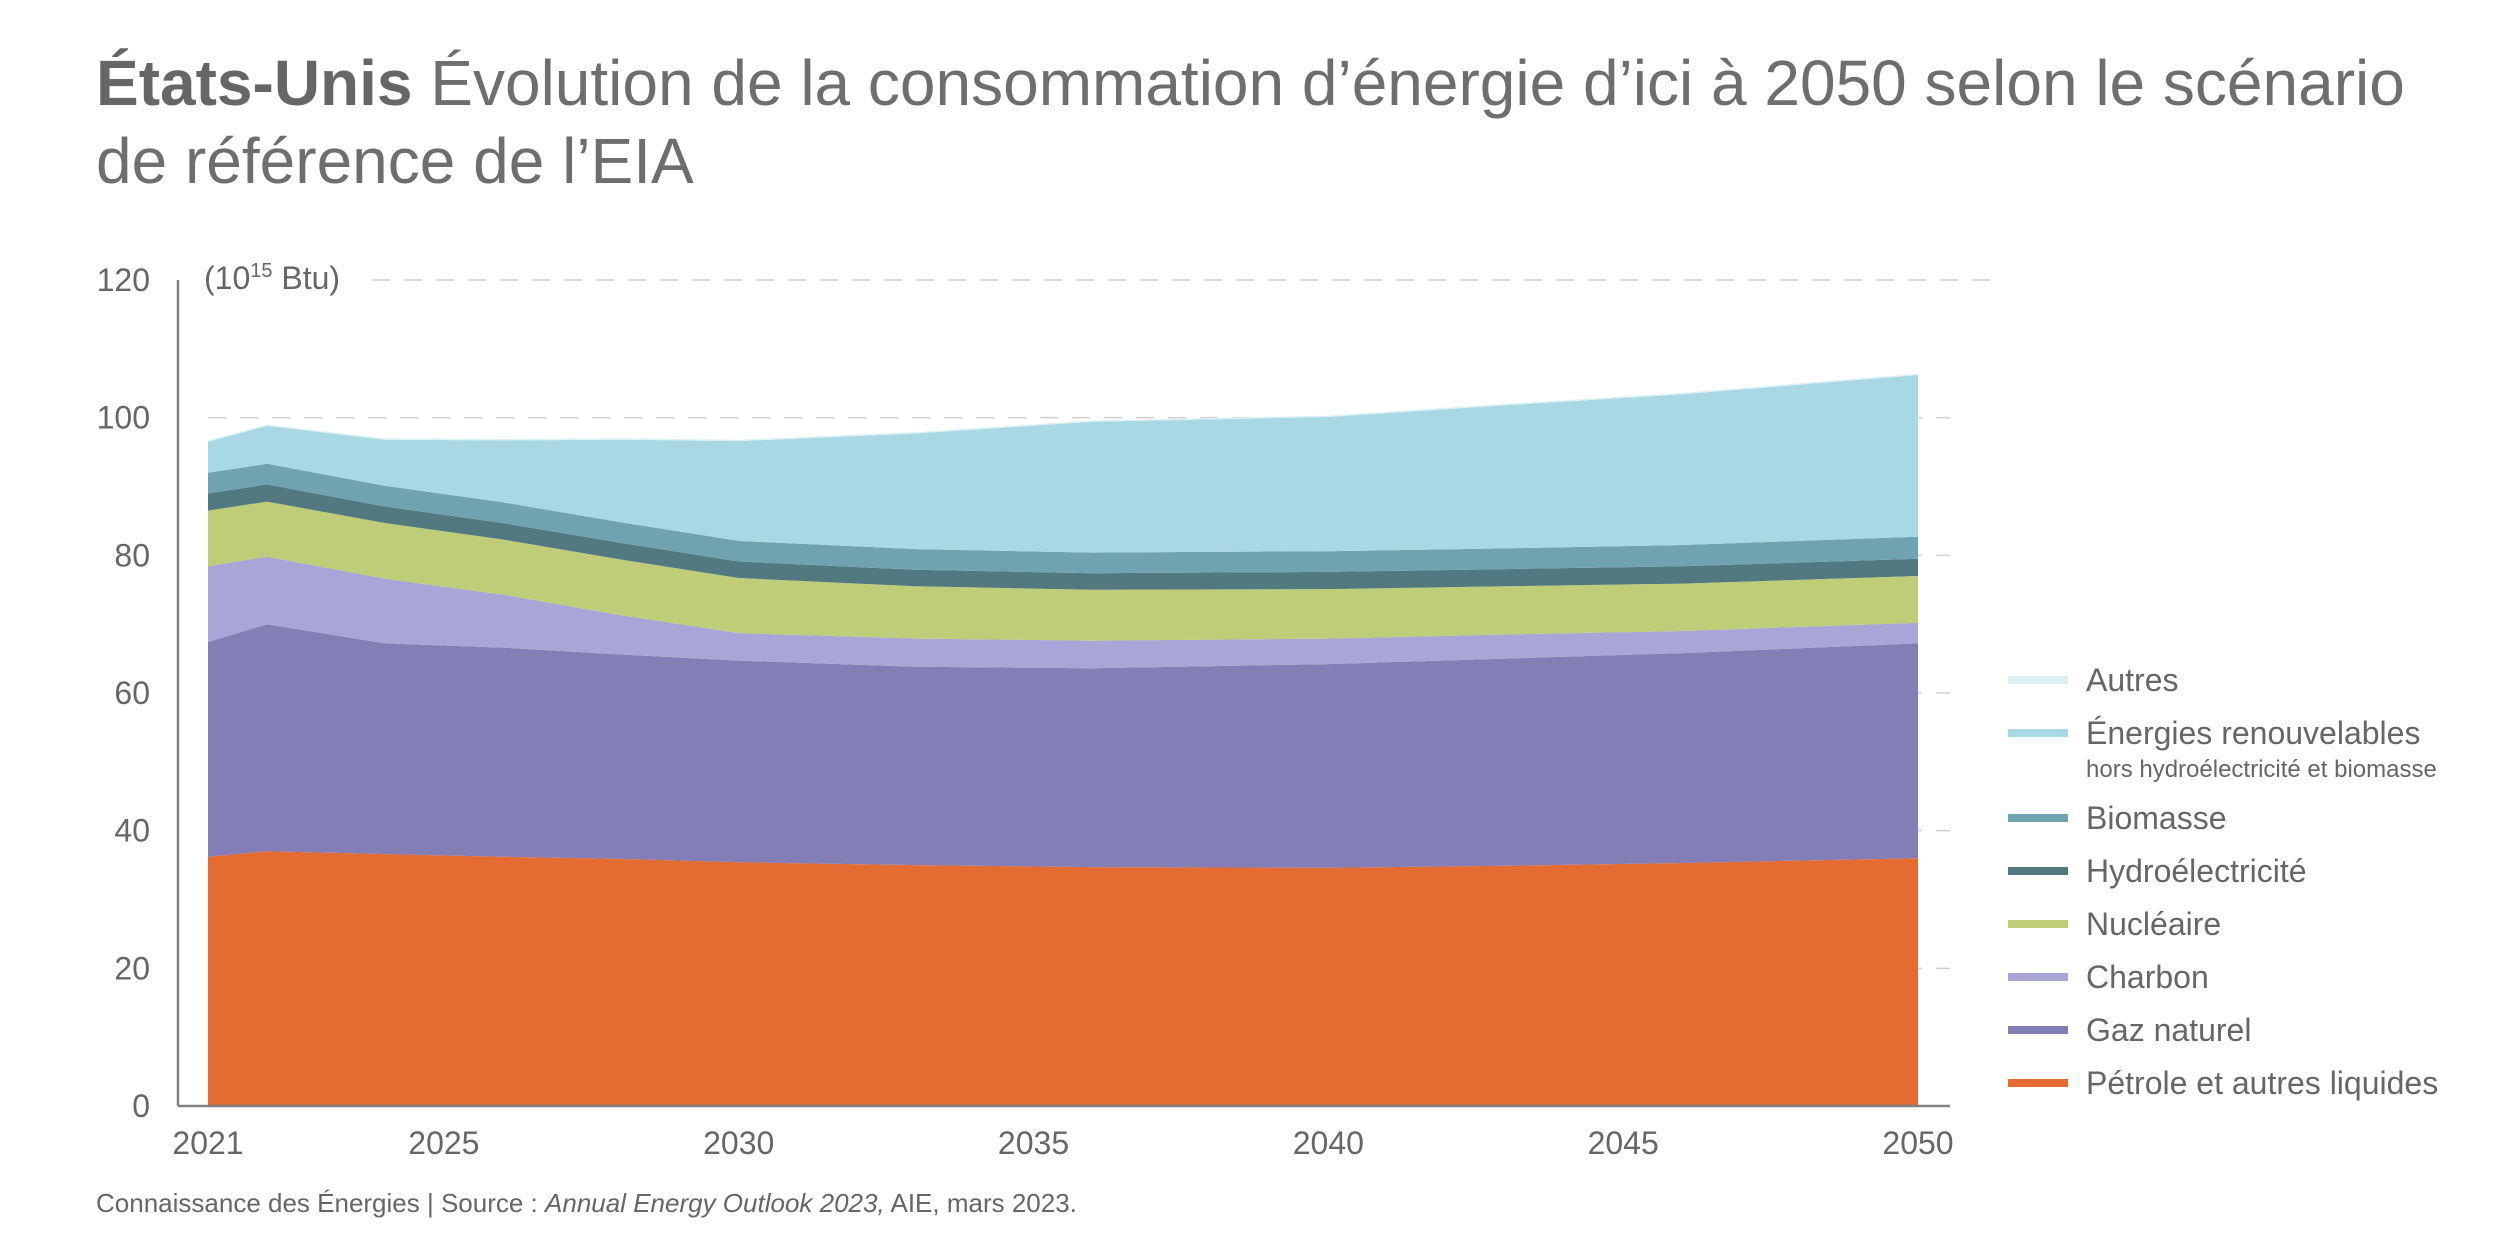  I want to click on legend-item-3: Hydroélectricité, so click(2157, 871).